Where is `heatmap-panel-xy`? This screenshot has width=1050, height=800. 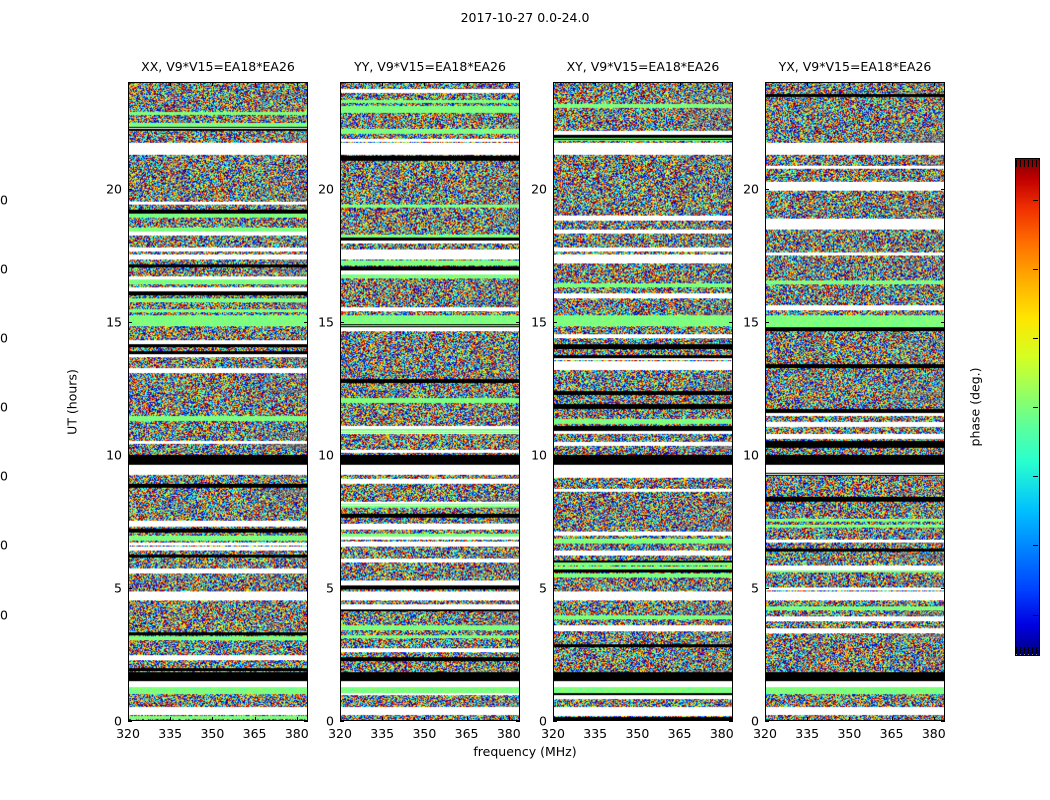 heatmap-panel-xy is located at coordinates (643, 401).